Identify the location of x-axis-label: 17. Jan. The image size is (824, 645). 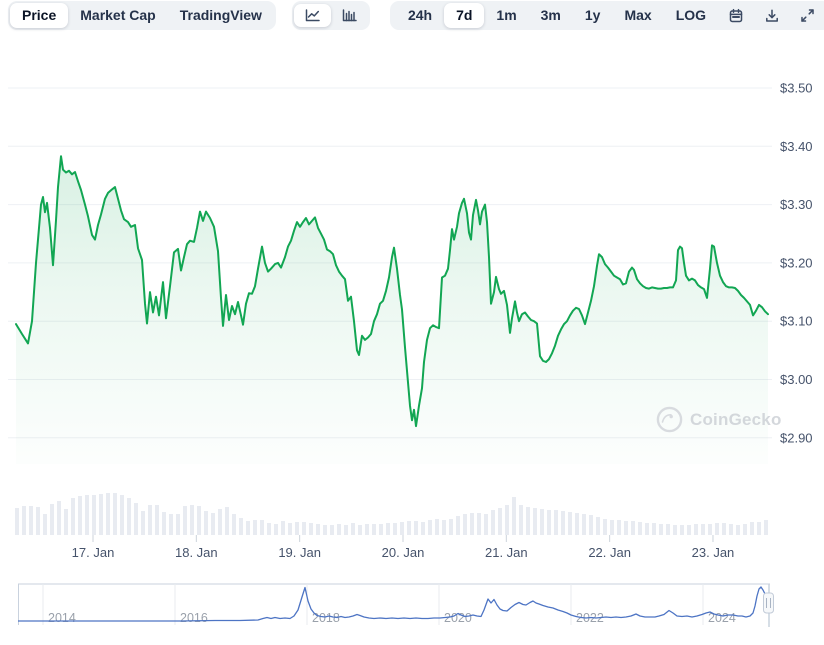
(93, 552).